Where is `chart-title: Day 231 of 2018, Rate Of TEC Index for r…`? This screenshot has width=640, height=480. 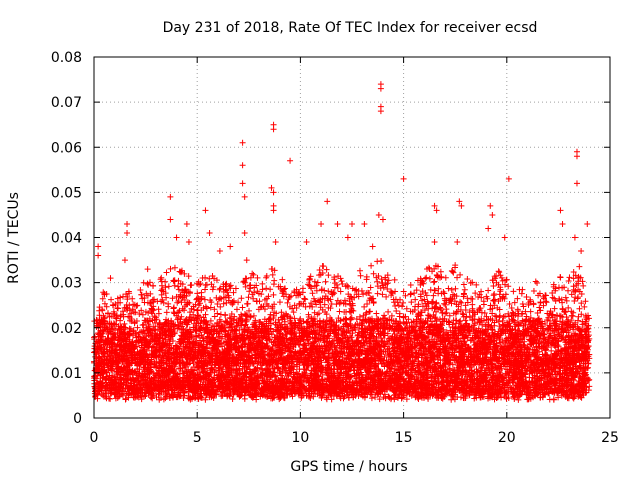
chart-title: Day 231 of 2018, Rate Of TEC Index for r… is located at coordinates (350, 28).